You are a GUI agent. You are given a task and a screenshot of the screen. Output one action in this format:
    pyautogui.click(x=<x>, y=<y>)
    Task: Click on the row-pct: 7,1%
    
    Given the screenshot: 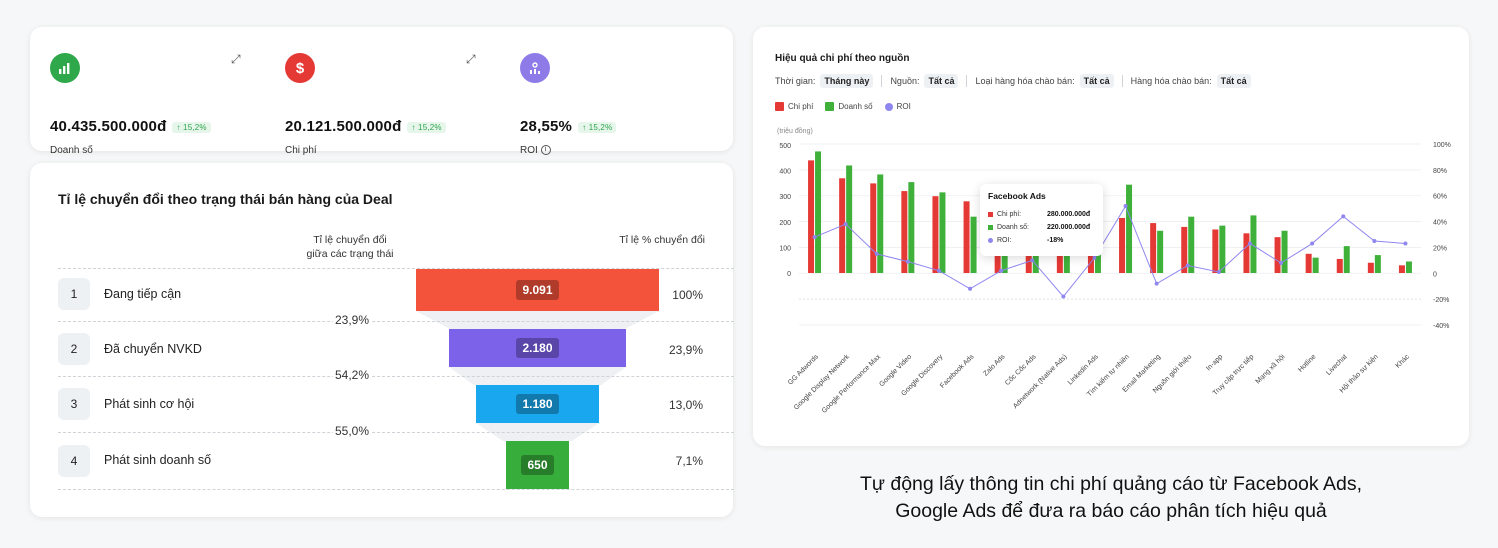 What is the action you would take?
    pyautogui.click(x=689, y=461)
    